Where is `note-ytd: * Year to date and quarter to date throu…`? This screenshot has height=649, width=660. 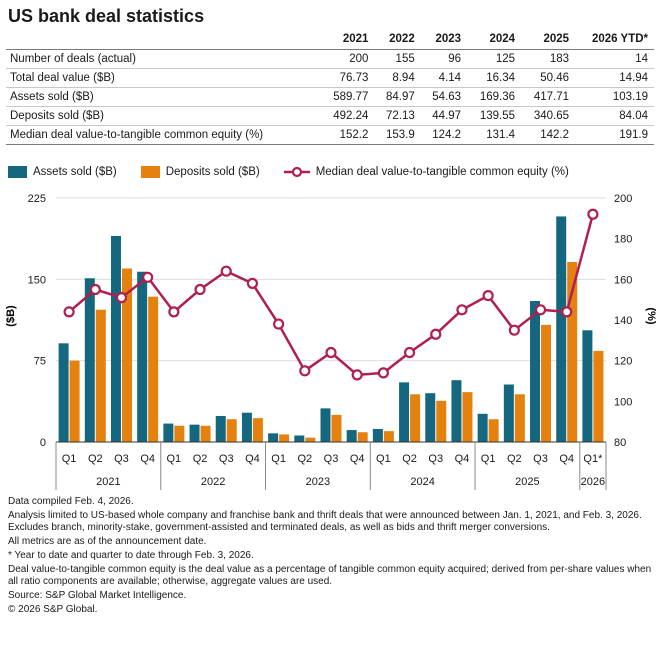 note-ytd: * Year to date and quarter to date throu… is located at coordinates (131, 555).